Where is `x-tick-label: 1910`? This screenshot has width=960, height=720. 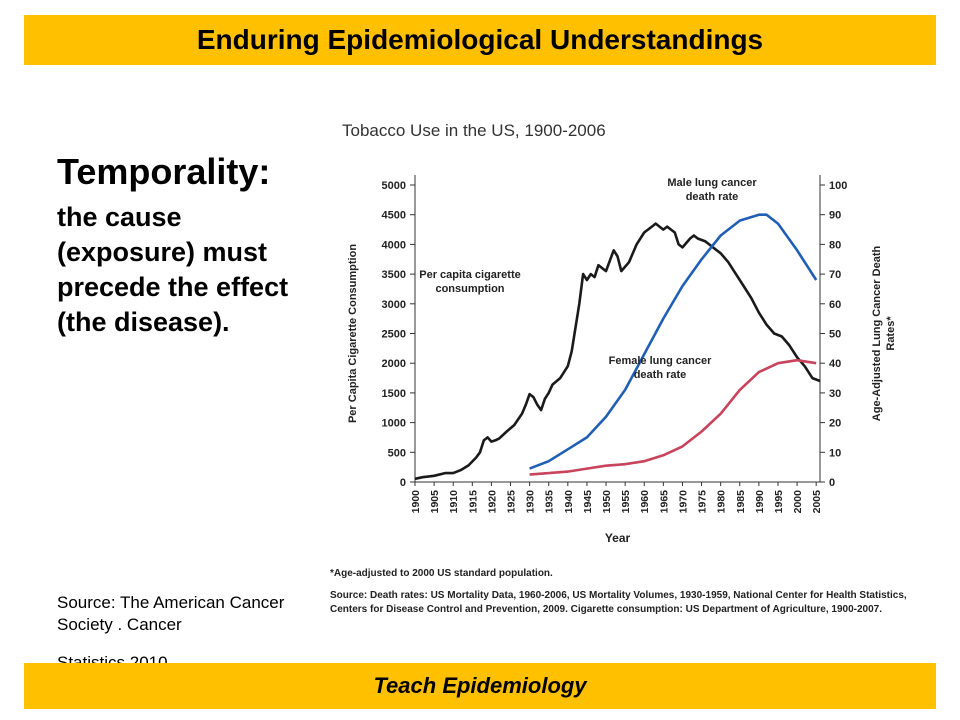
x-tick-label: 1910 is located at coordinates (454, 502).